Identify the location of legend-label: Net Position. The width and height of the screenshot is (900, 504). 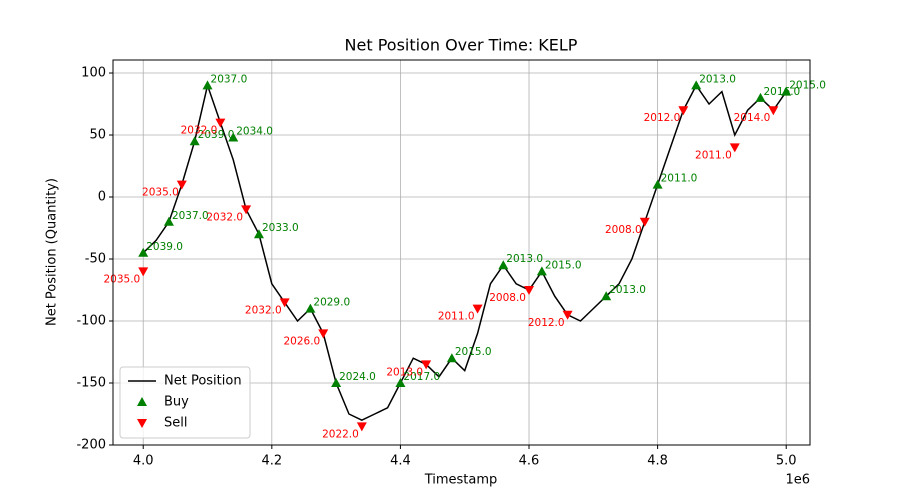
(203, 381).